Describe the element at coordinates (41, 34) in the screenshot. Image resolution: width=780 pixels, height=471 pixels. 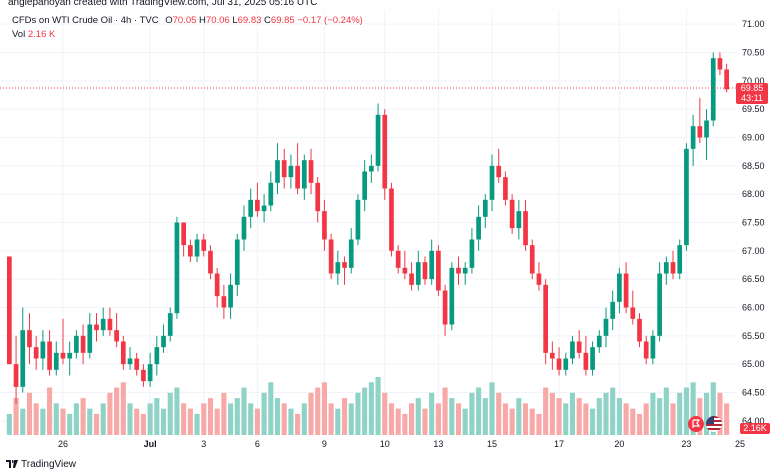
I see `volume-value: 2.16 K` at that location.